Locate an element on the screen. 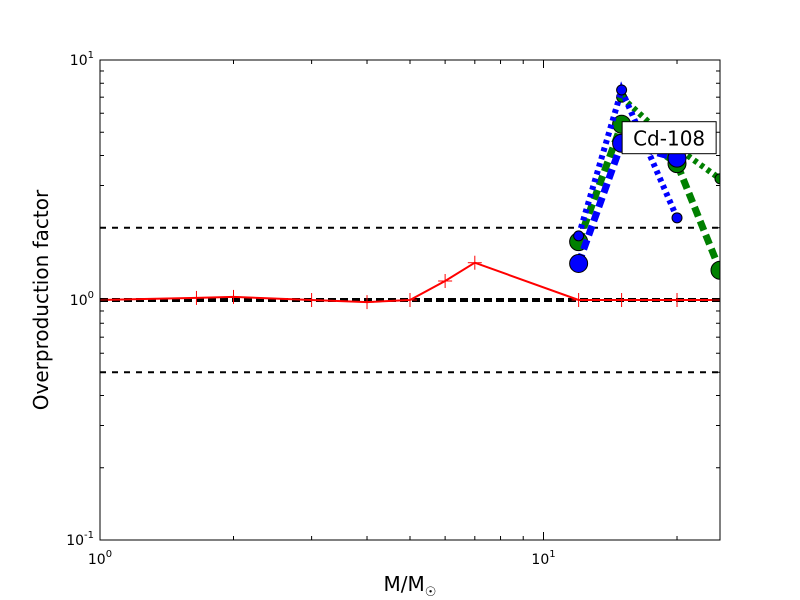 The image size is (800, 600). annotation-layer: Cd-108 is located at coordinates (669, 138).